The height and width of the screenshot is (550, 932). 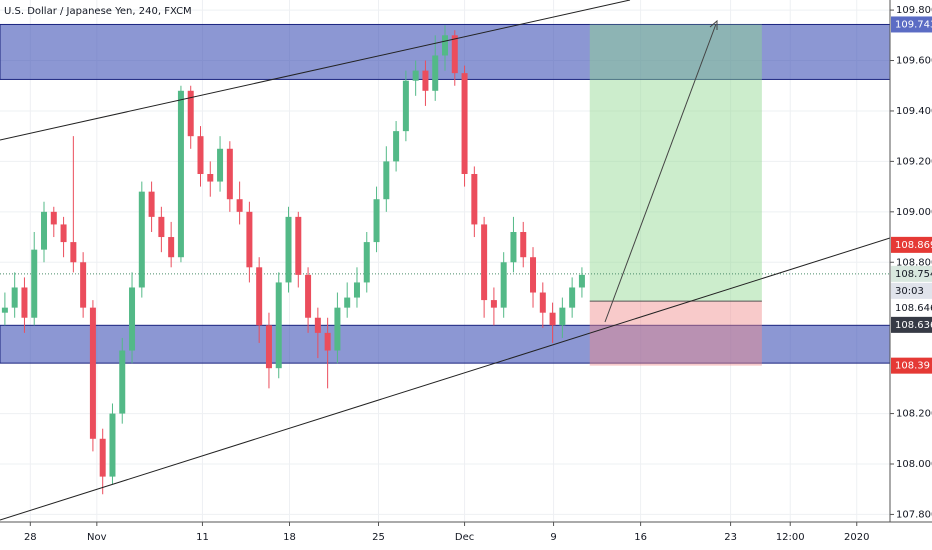 What do you see at coordinates (202, 537) in the screenshot?
I see `x-tick-label: 11` at bounding box center [202, 537].